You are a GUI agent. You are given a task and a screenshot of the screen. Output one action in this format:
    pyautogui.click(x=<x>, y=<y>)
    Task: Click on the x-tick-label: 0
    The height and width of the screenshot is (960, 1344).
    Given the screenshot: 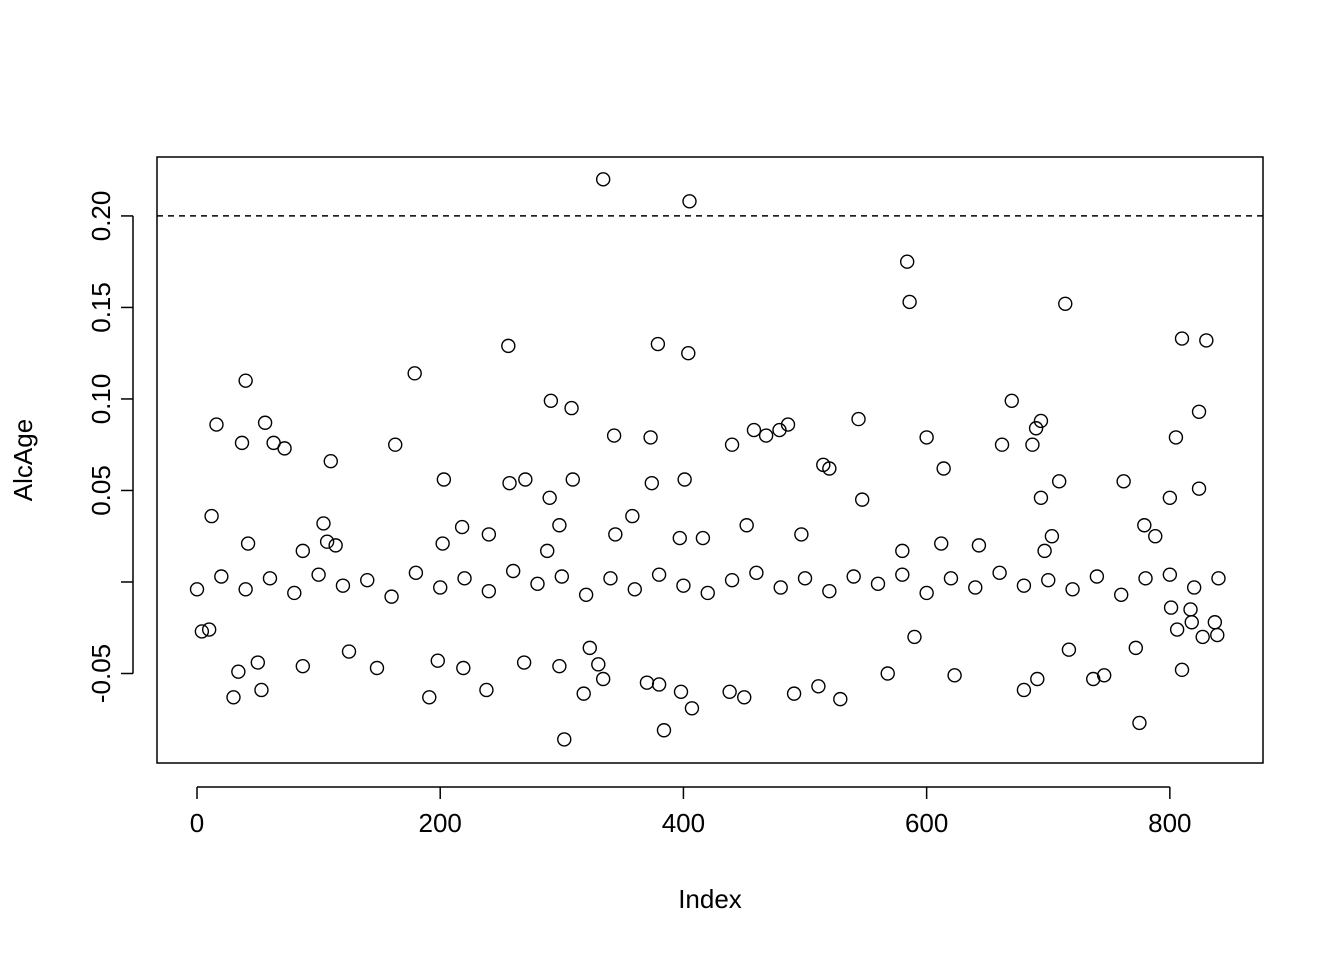 What is the action you would take?
    pyautogui.click(x=197, y=823)
    